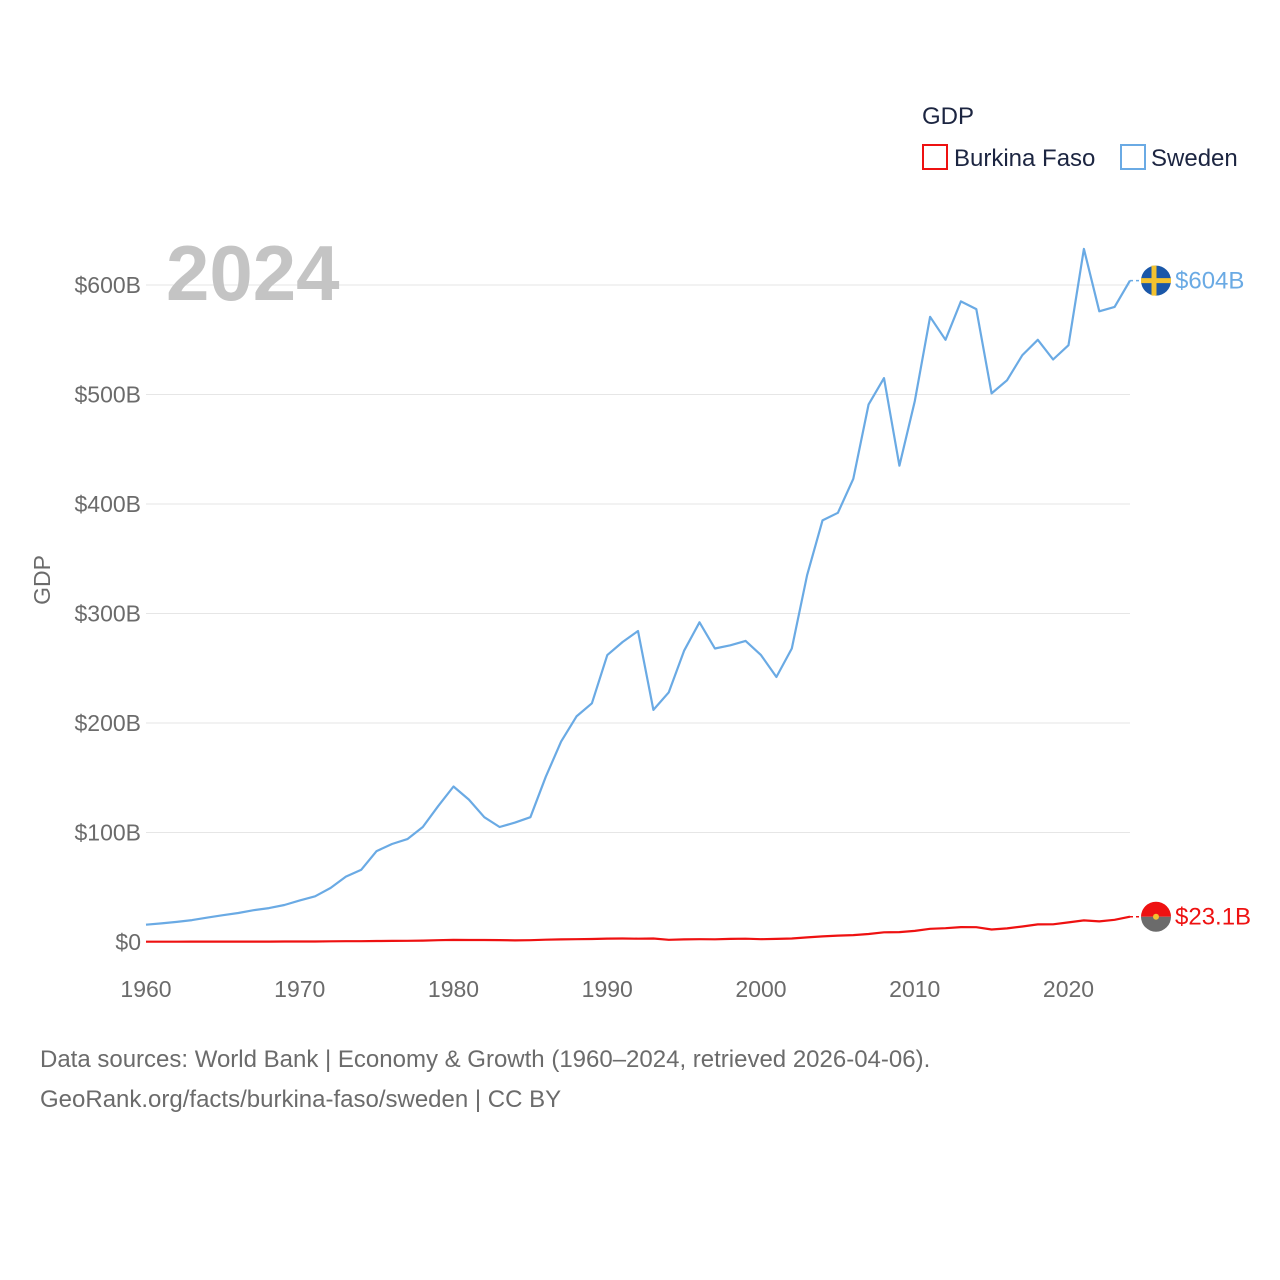 The image size is (1280, 1280). Describe the element at coordinates (760, 989) in the screenshot. I see `x-tick-label: 2000` at that location.